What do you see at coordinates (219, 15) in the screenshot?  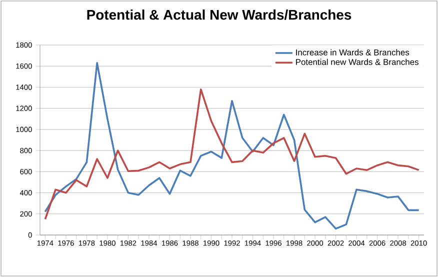 I see `chart-title: Potential & Actual New Wards/Branches` at bounding box center [219, 15].